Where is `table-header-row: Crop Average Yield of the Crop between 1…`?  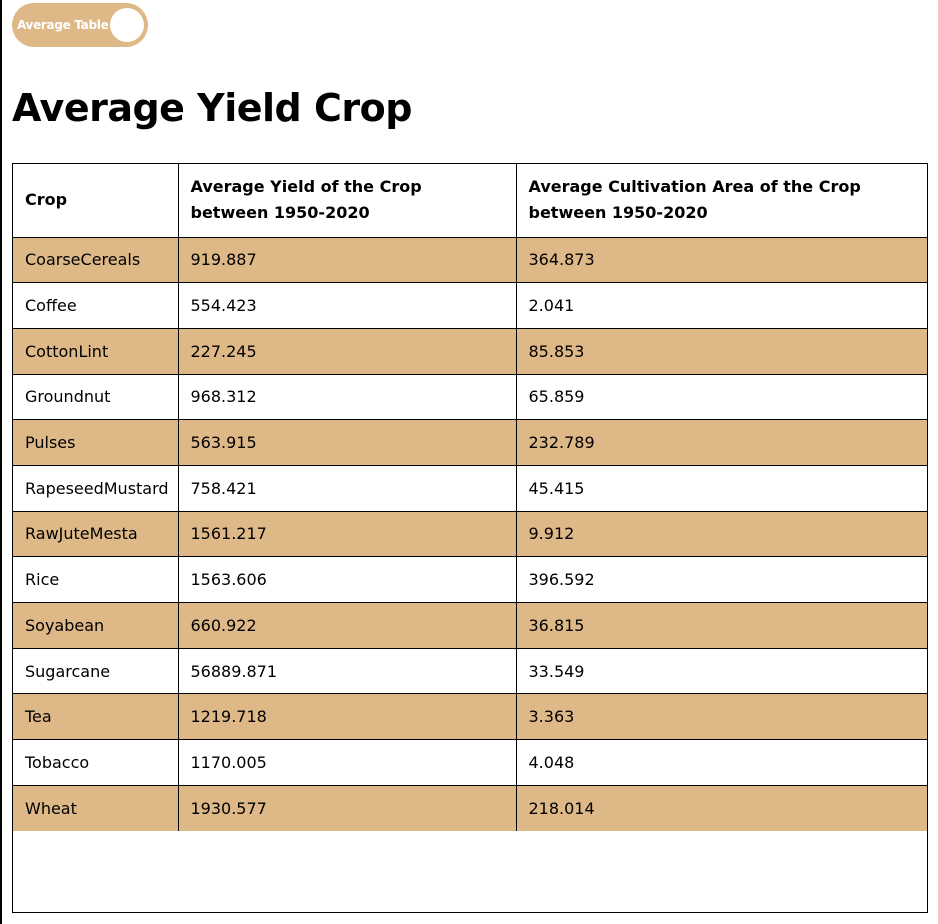 table-header-row: Crop Average Yield of the Crop between 1… is located at coordinates (470, 201).